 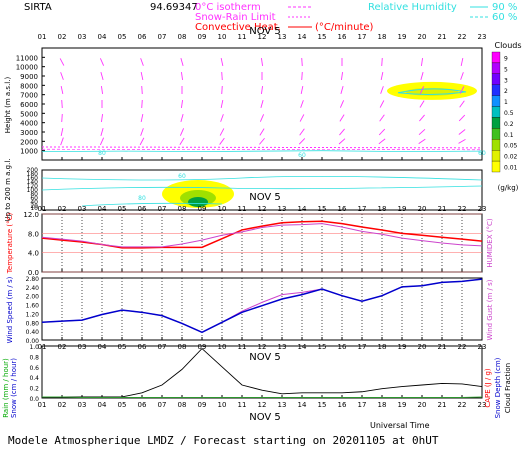 I want to click on x-tick-top-temperature-11: 11, so click(x=242, y=209).